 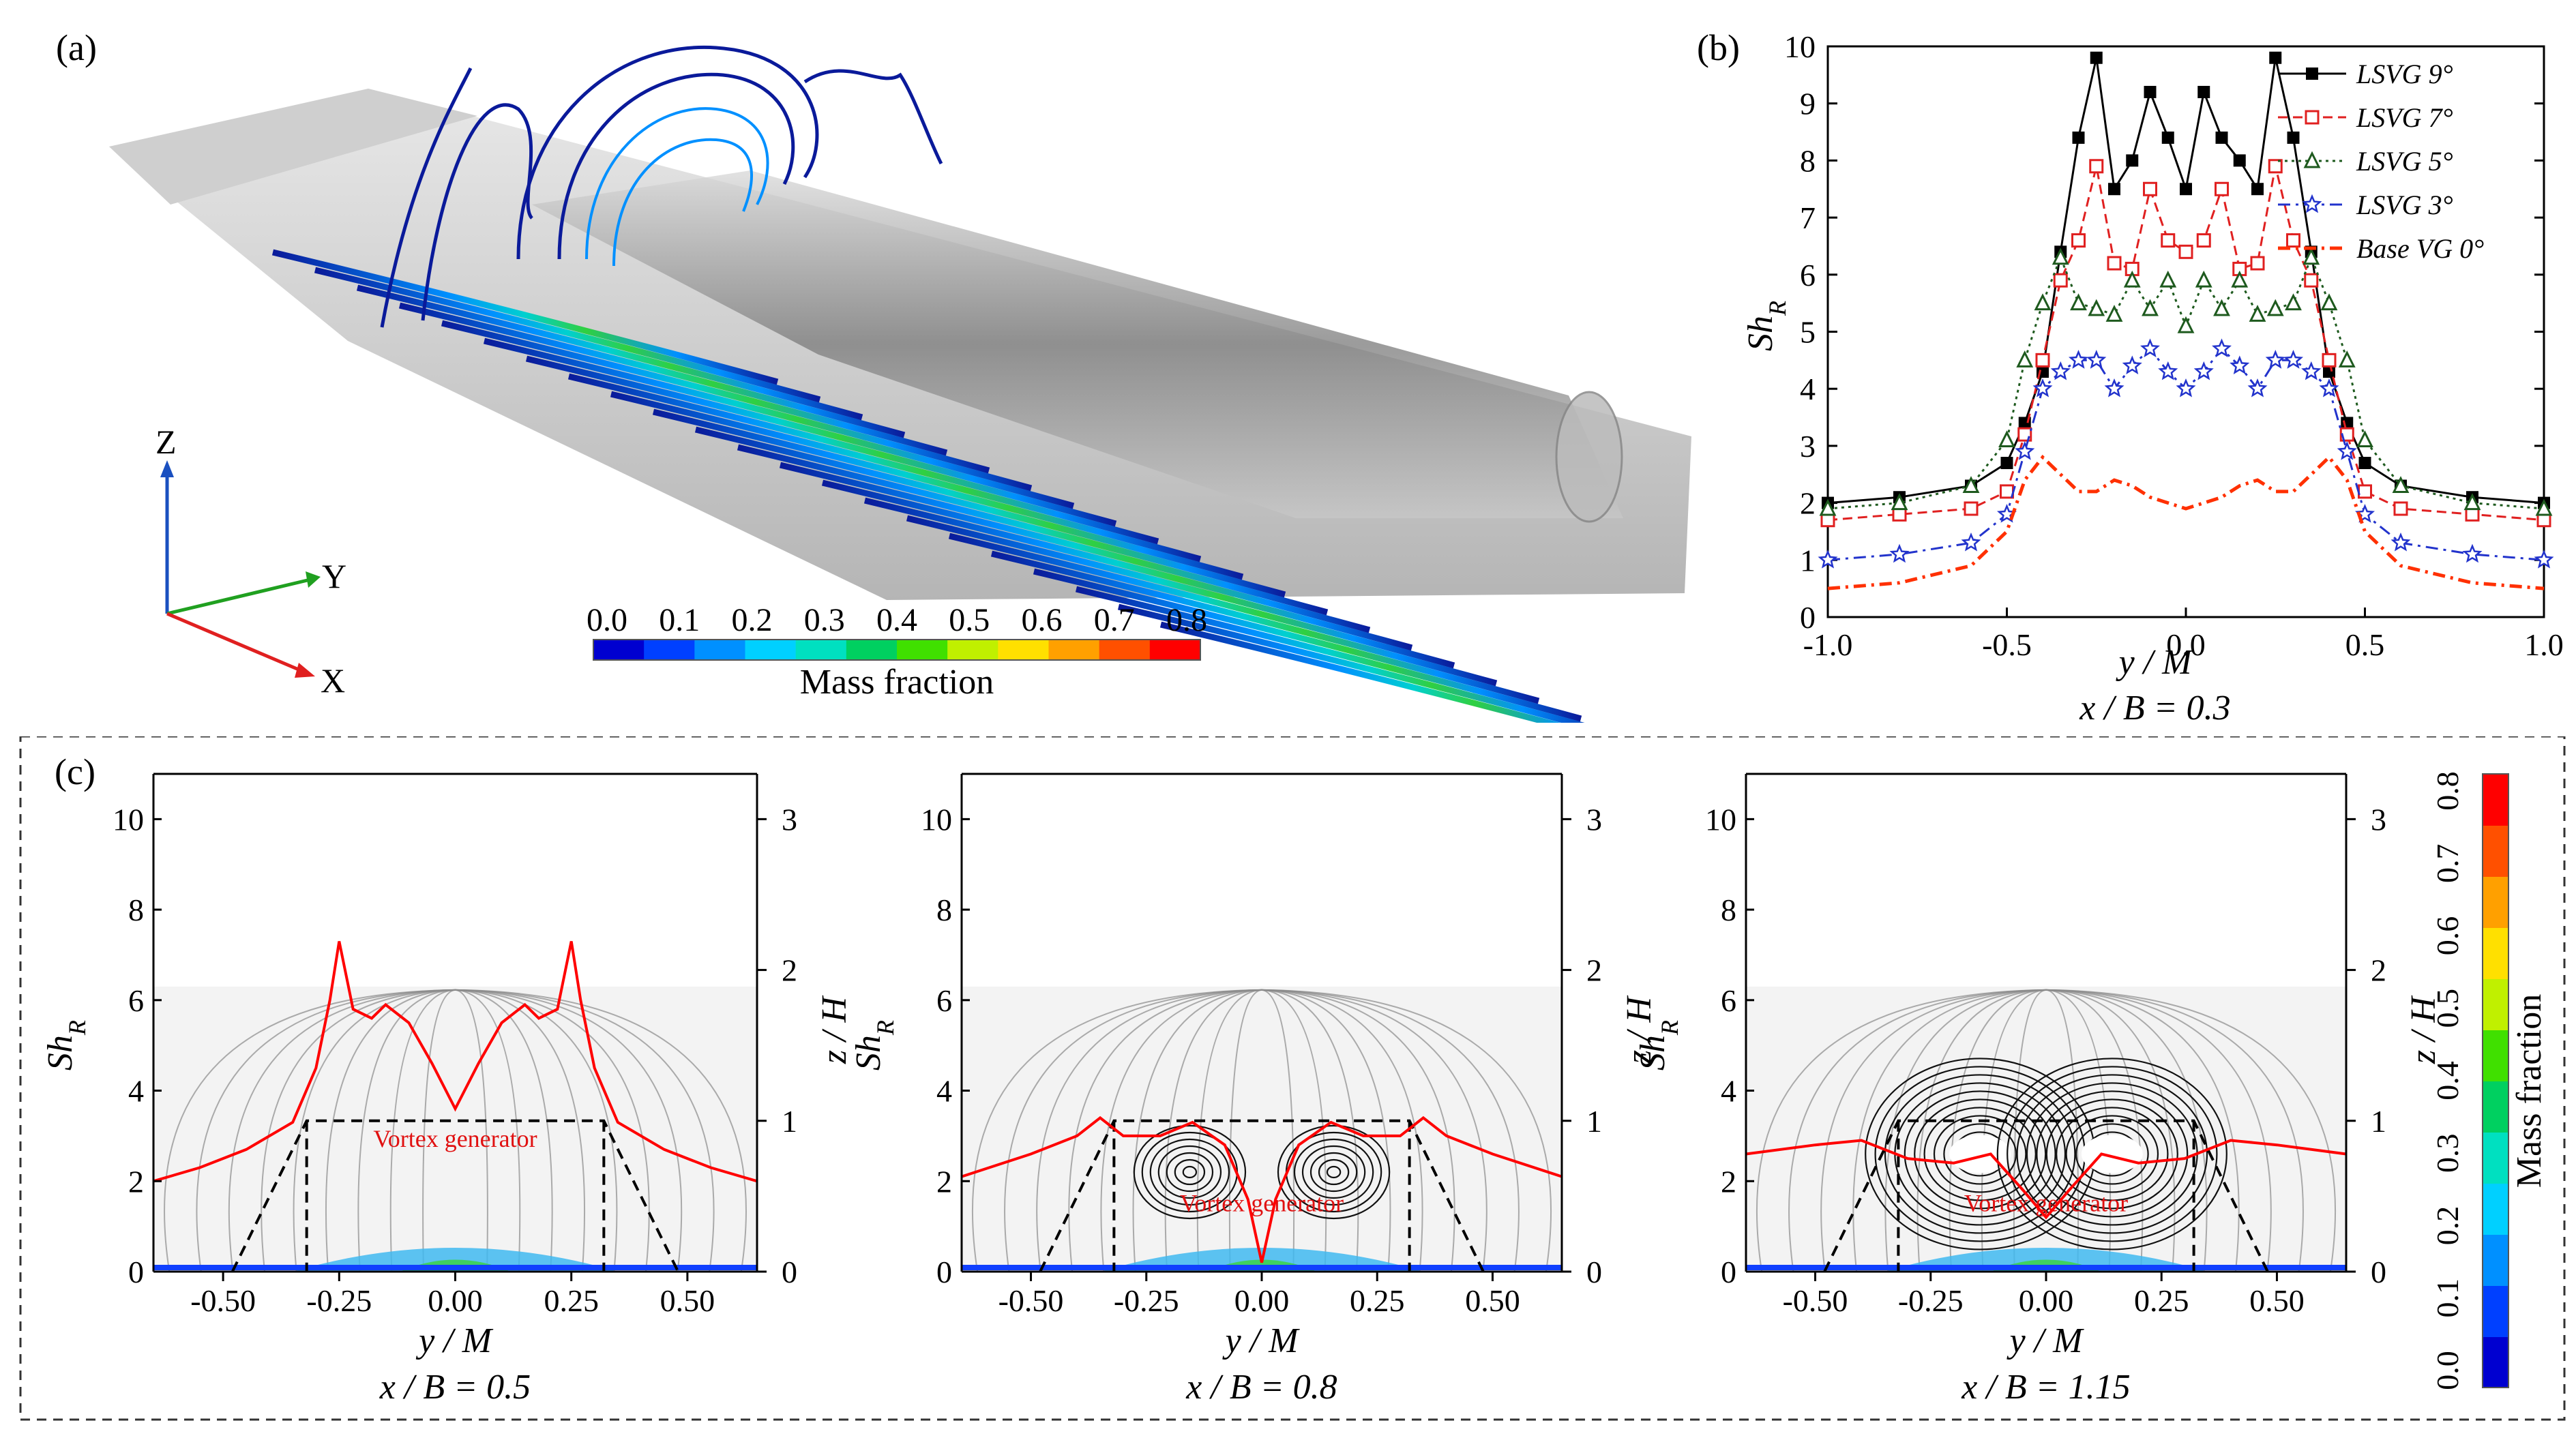 What do you see at coordinates (2155, 662) in the screenshot?
I see `chart-b-xlabel: y / M` at bounding box center [2155, 662].